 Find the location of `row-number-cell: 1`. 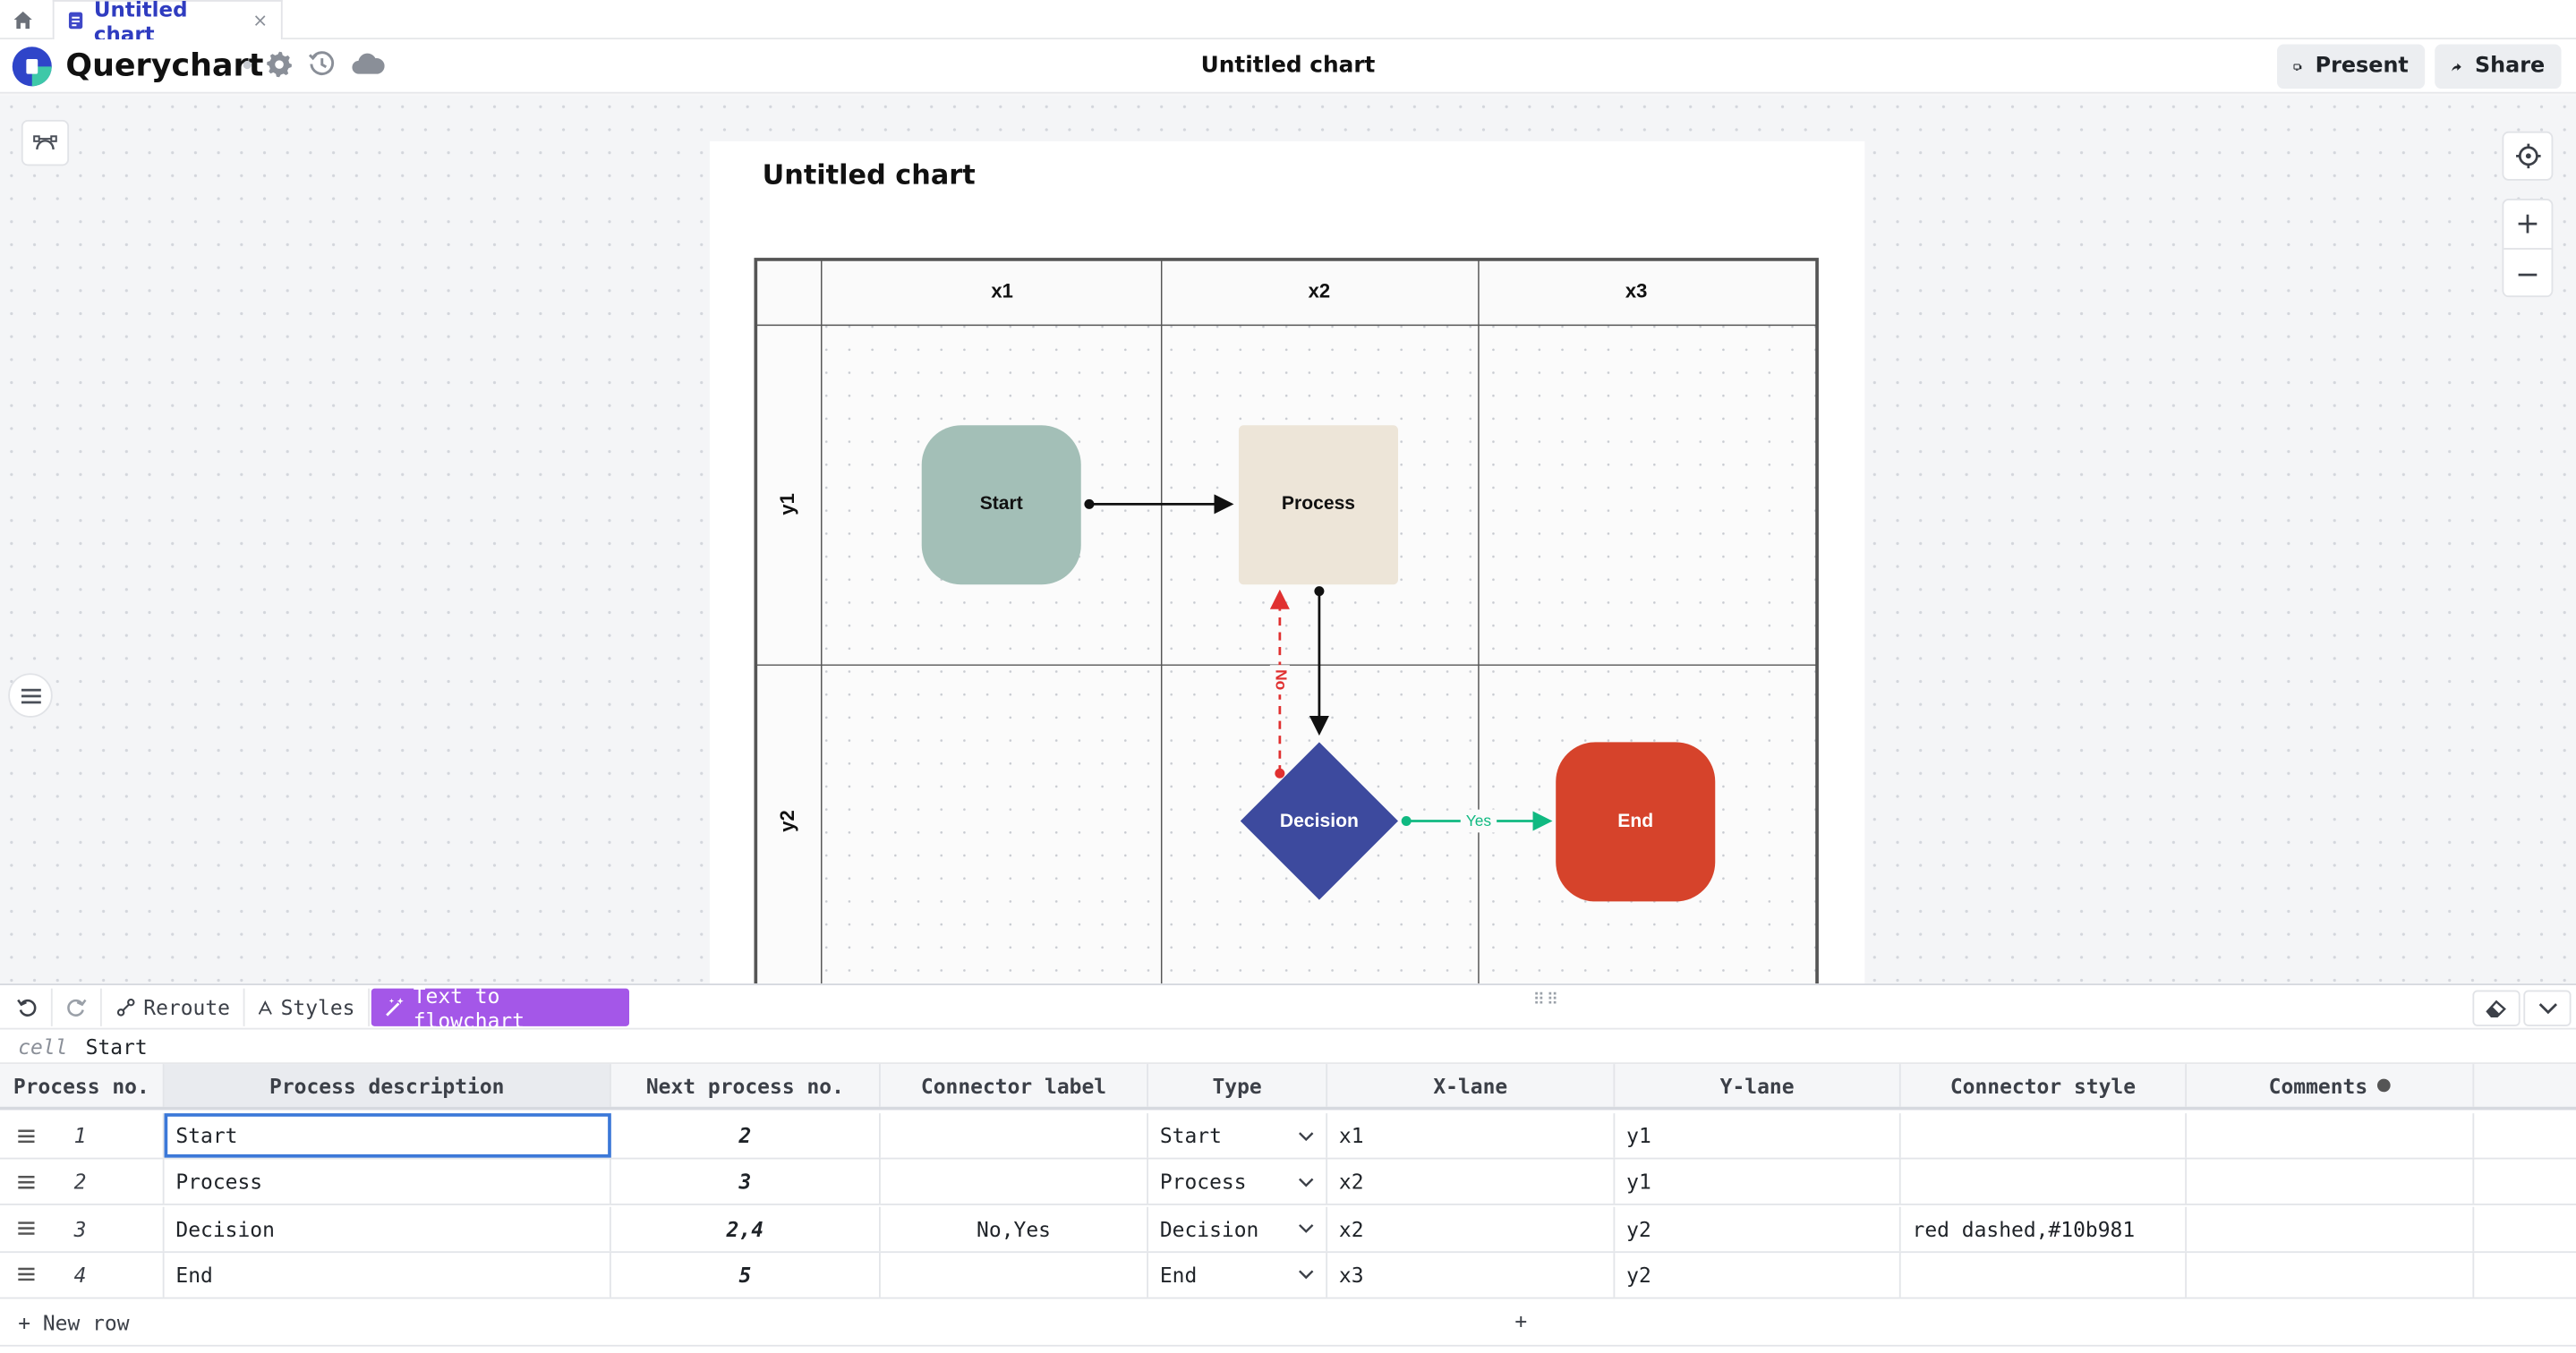

row-number-cell: 1 is located at coordinates (82, 1135).